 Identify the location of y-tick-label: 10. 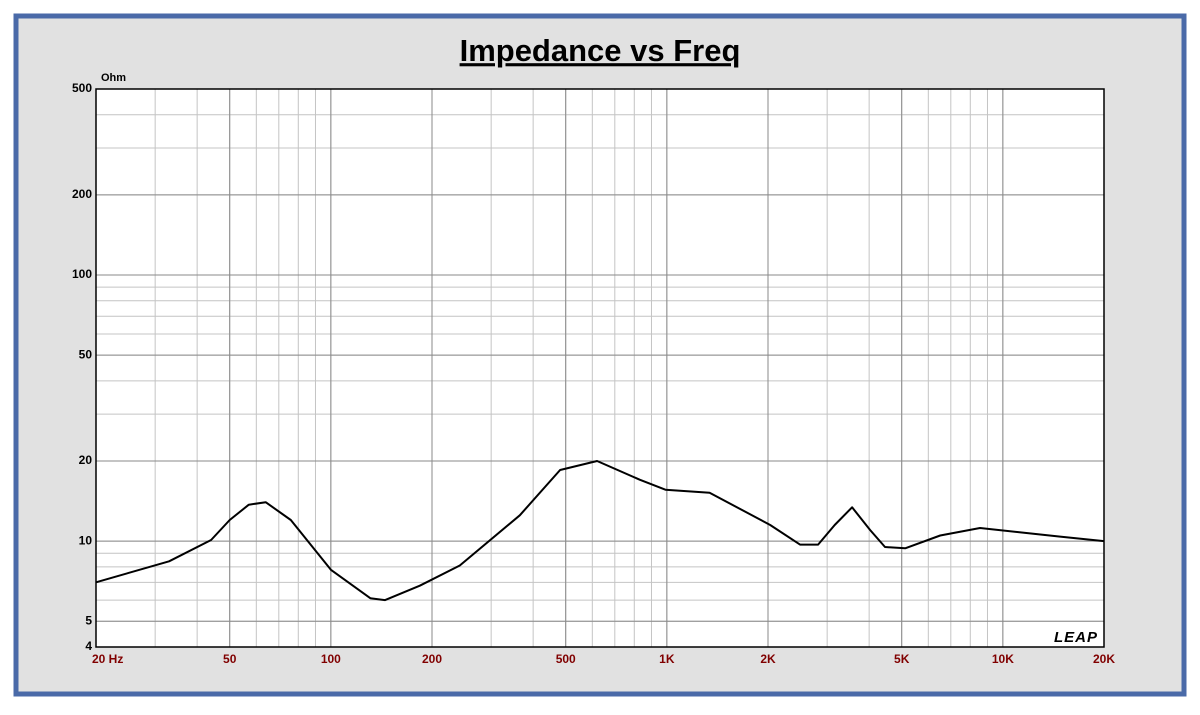
(86, 540).